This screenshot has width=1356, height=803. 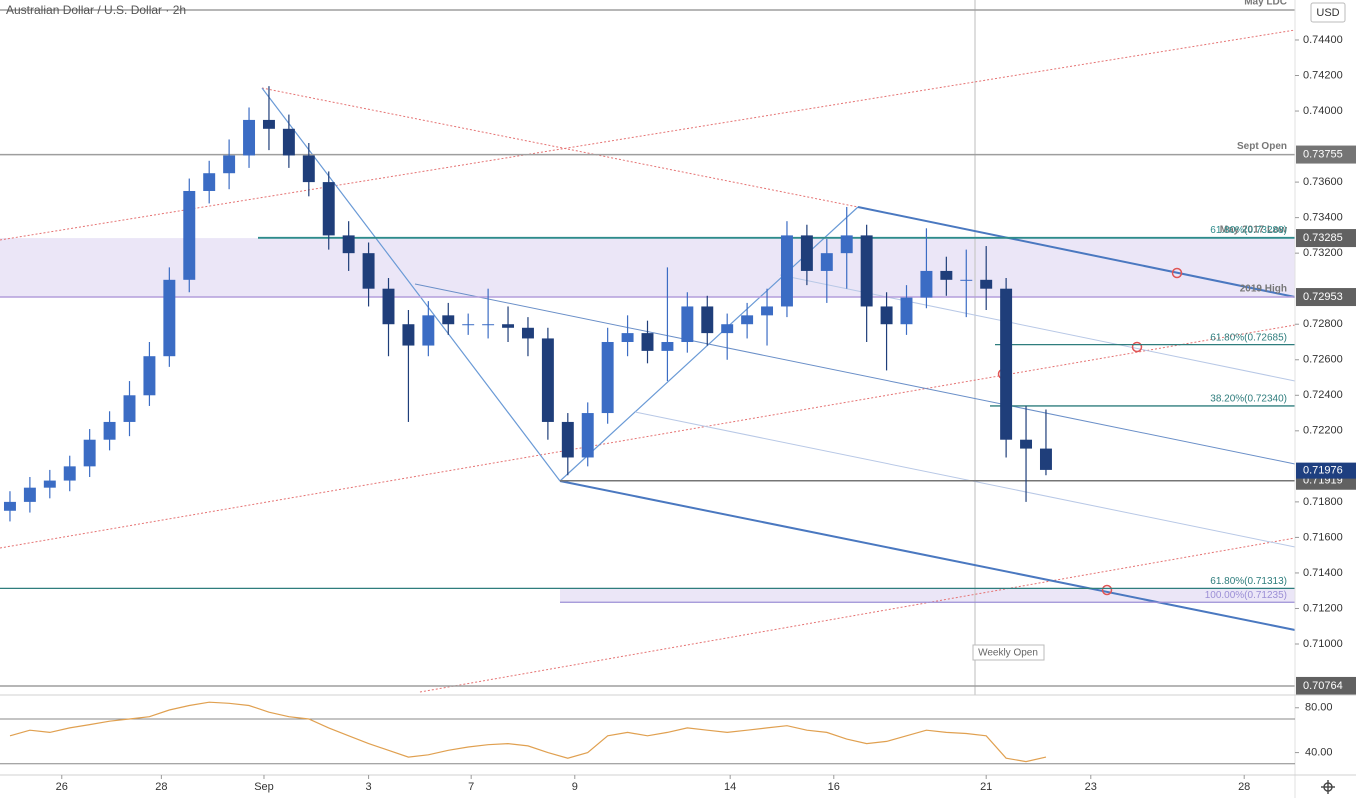 What do you see at coordinates (1265, 4) in the screenshot?
I see `level-name: May LDC` at bounding box center [1265, 4].